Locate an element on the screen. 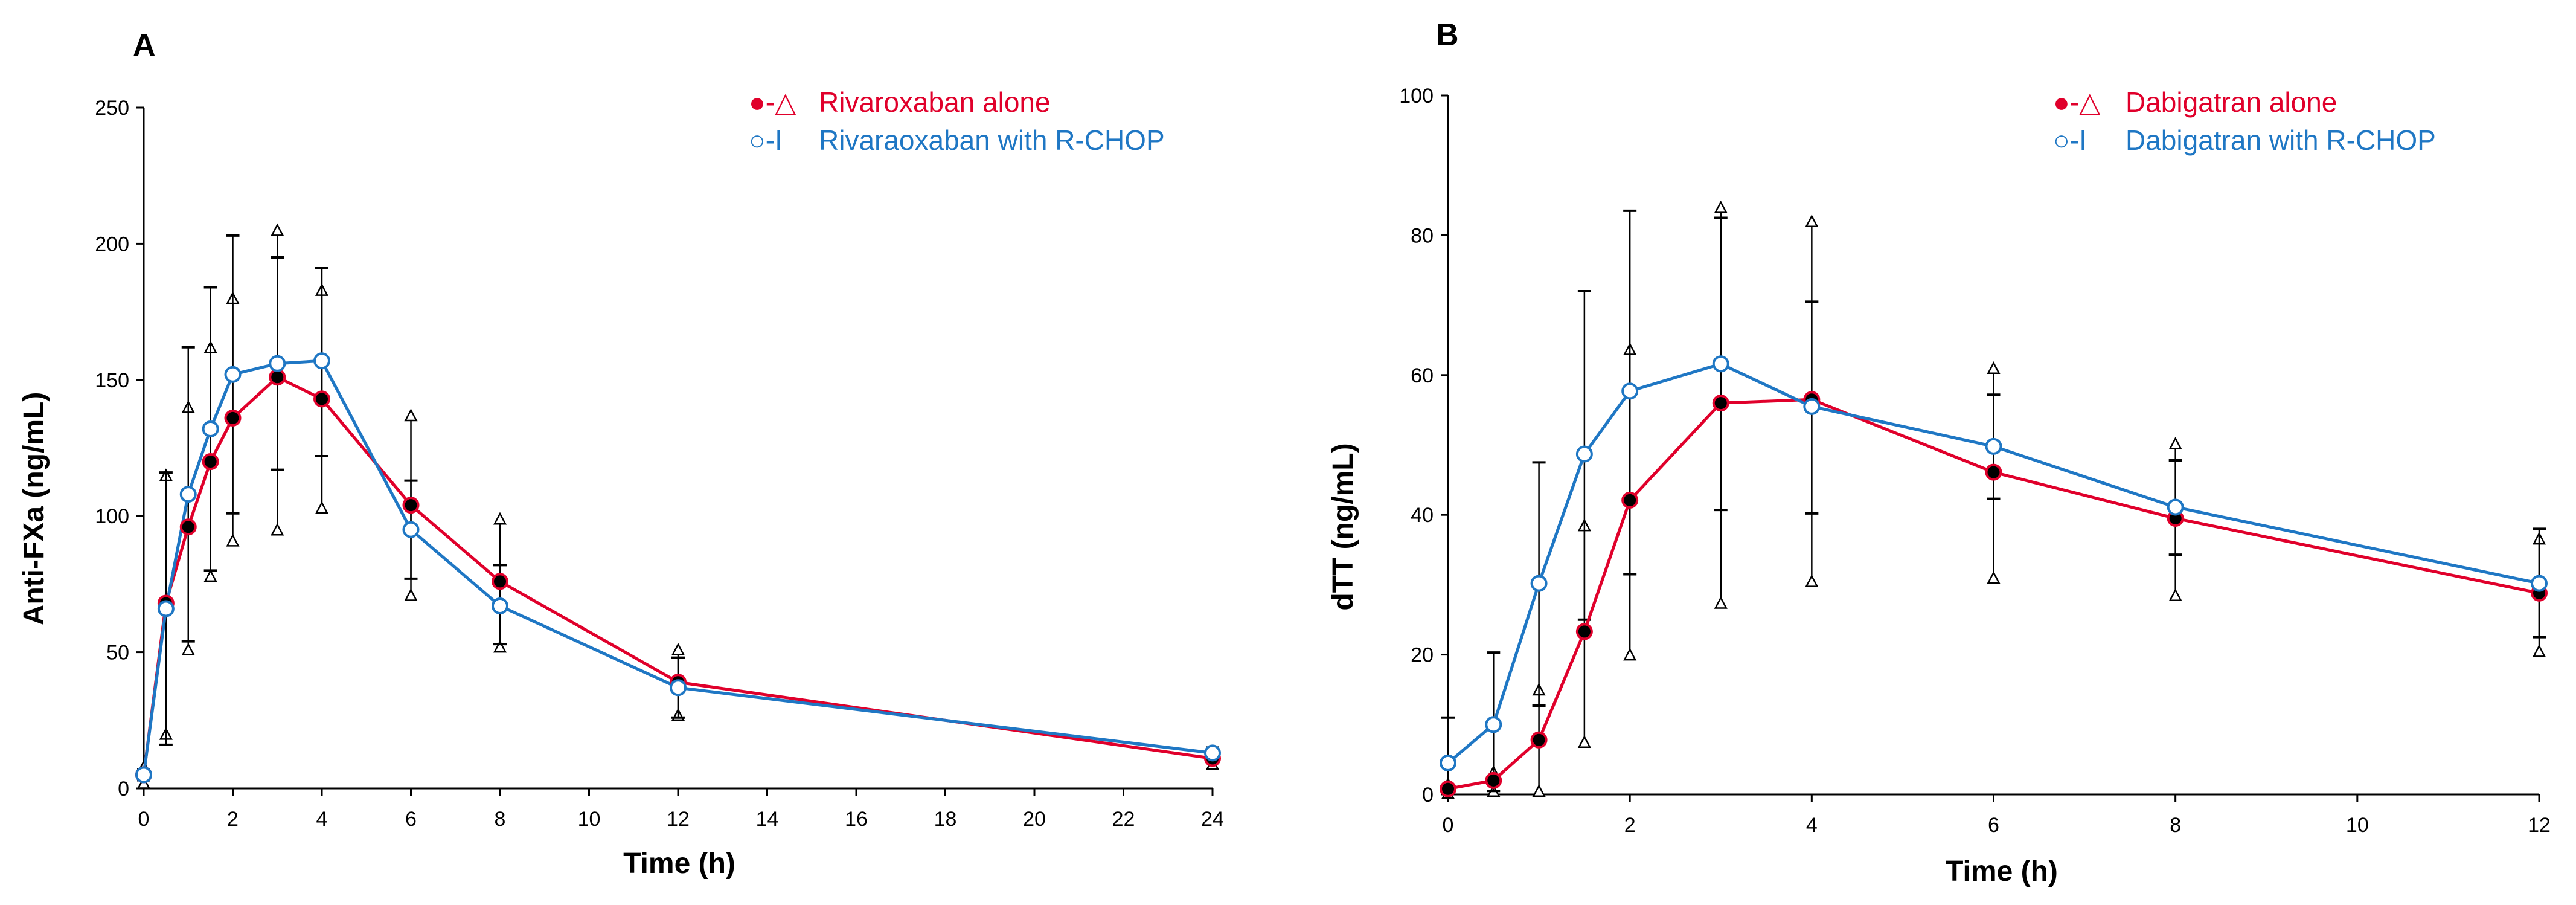  panel-a-x-tick-label: 20 is located at coordinates (1034, 819).